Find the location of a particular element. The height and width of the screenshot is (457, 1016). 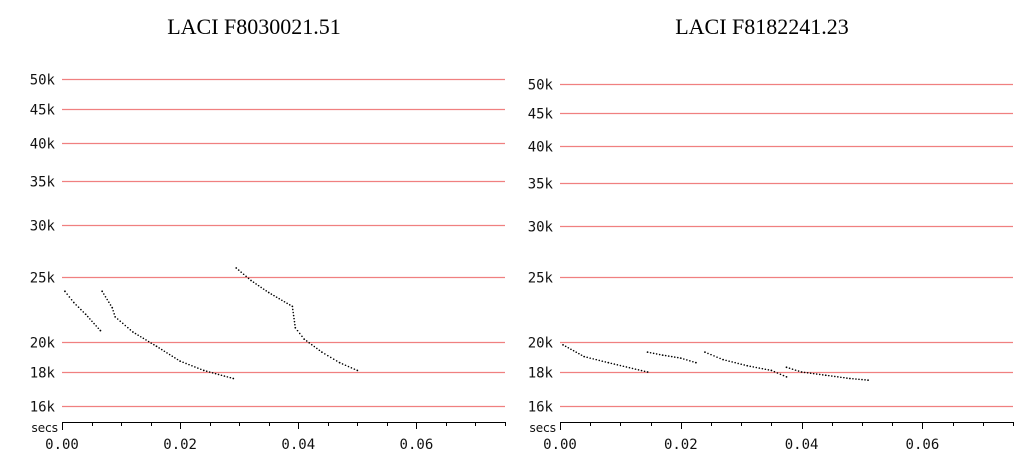

chart-title: LACI F8030021.51 is located at coordinates (254, 26).